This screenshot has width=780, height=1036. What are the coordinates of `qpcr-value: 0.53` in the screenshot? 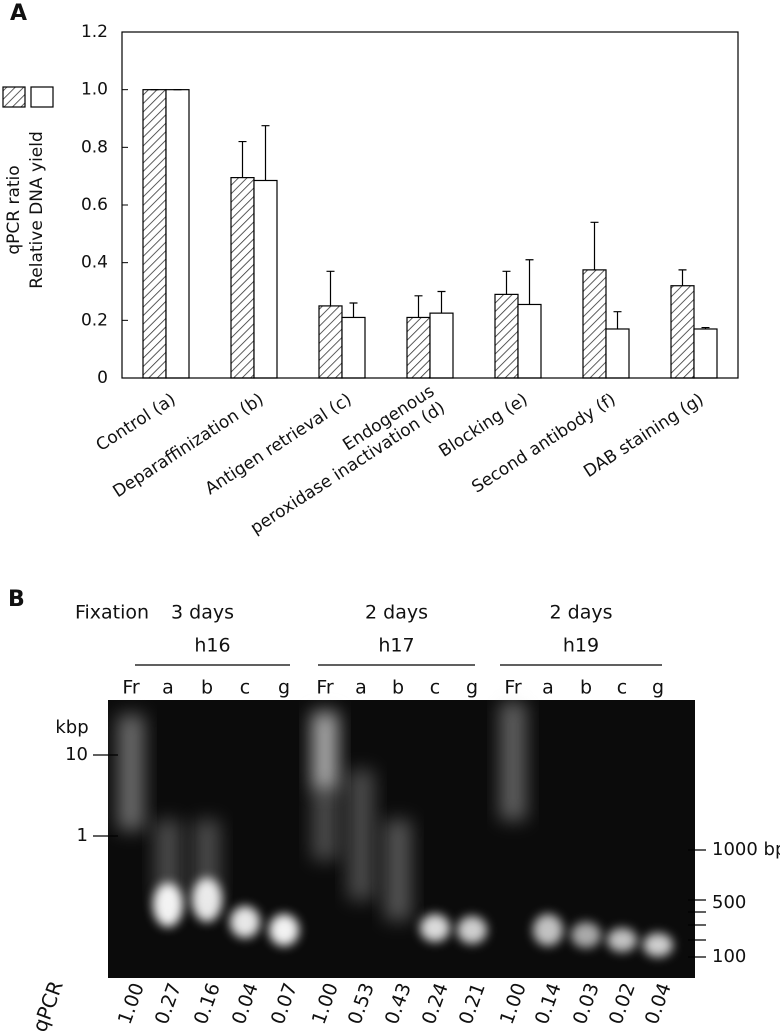 It's located at (361, 1003).